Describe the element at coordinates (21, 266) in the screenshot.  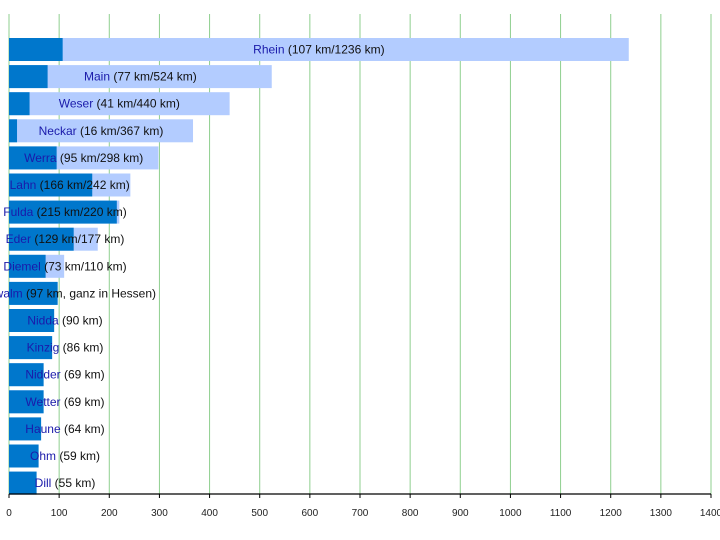
I see `river-name: Diemel` at that location.